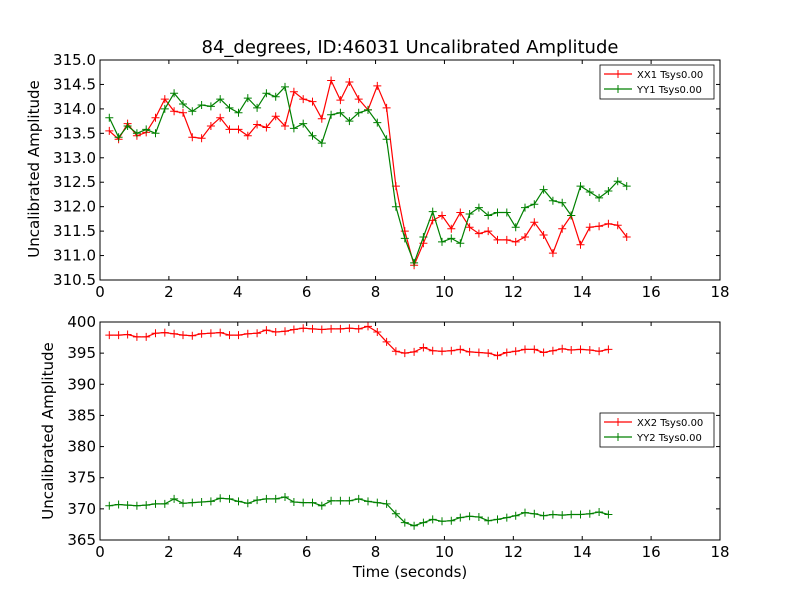  Describe the element at coordinates (513, 552) in the screenshot. I see `bottom-x-tick-label: 12` at that location.